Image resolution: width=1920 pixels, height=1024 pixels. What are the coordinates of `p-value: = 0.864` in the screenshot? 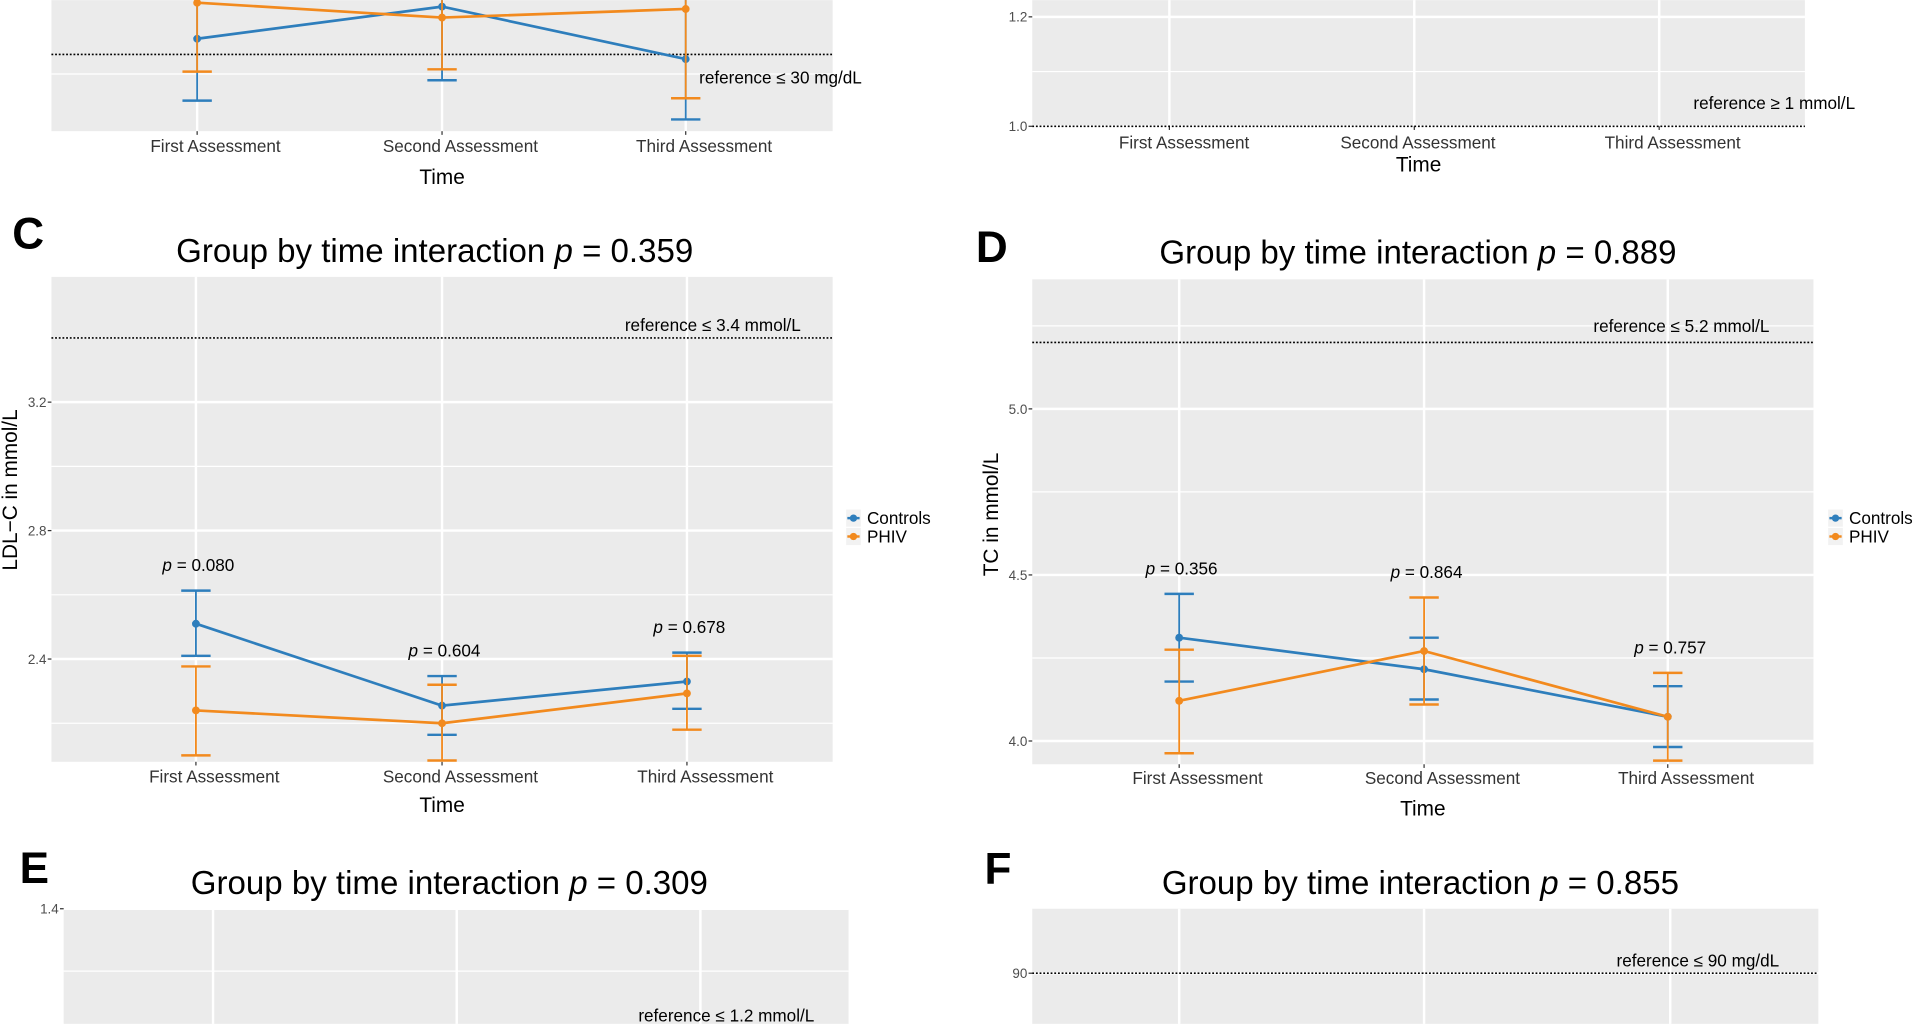 It's located at (1431, 572).